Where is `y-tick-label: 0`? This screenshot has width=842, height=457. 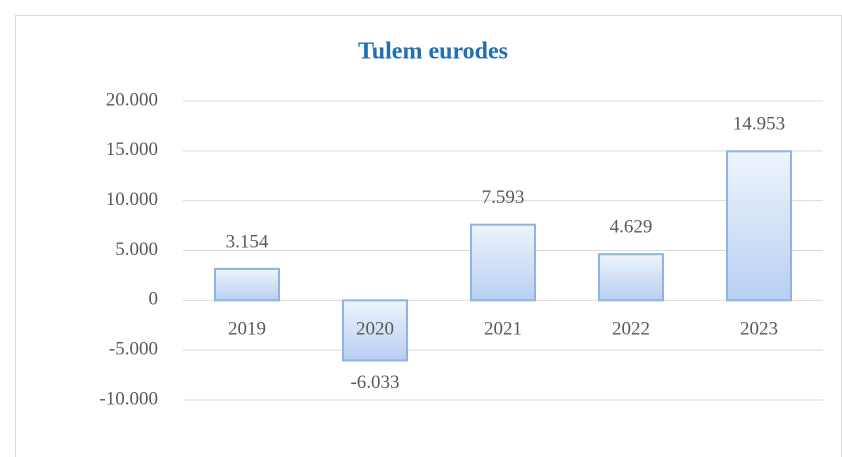 y-tick-label: 0 is located at coordinates (154, 299).